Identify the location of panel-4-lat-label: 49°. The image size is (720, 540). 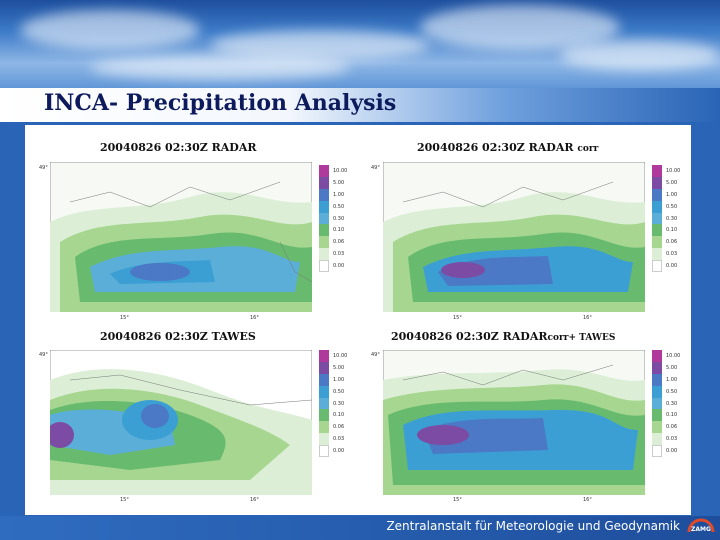
(375, 355).